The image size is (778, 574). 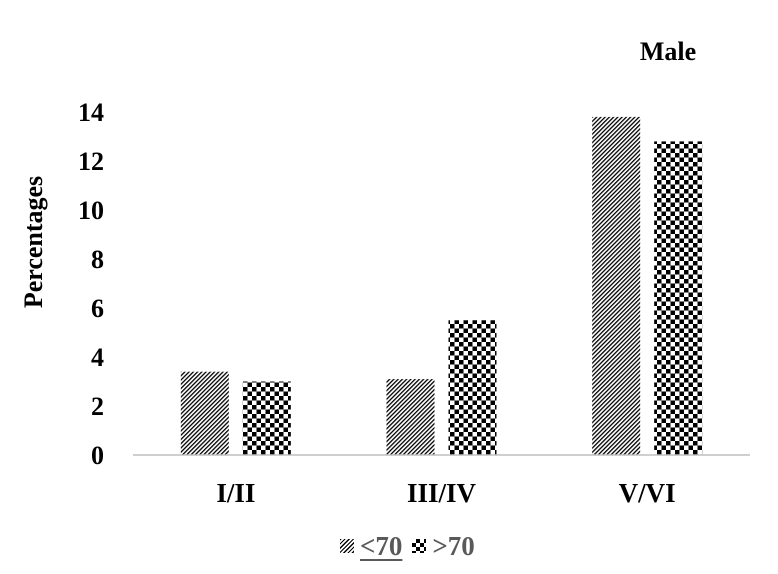 What do you see at coordinates (419, 546) in the screenshot?
I see `legend-swatch-check` at bounding box center [419, 546].